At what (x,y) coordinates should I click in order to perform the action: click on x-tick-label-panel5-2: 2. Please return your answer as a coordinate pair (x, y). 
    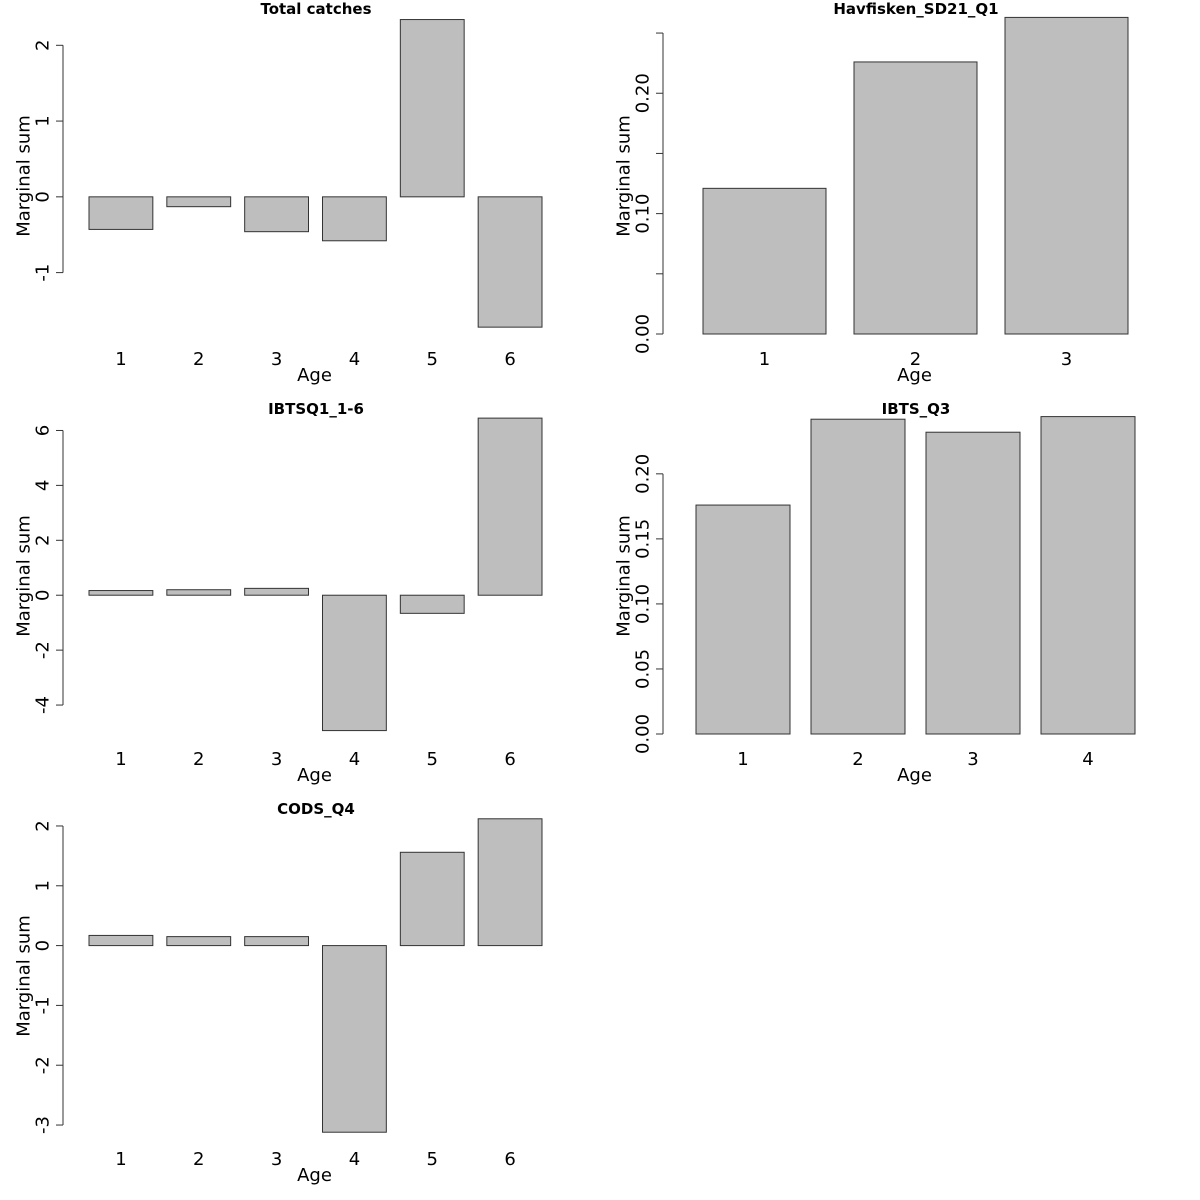
    Looking at the image, I should click on (198, 1159).